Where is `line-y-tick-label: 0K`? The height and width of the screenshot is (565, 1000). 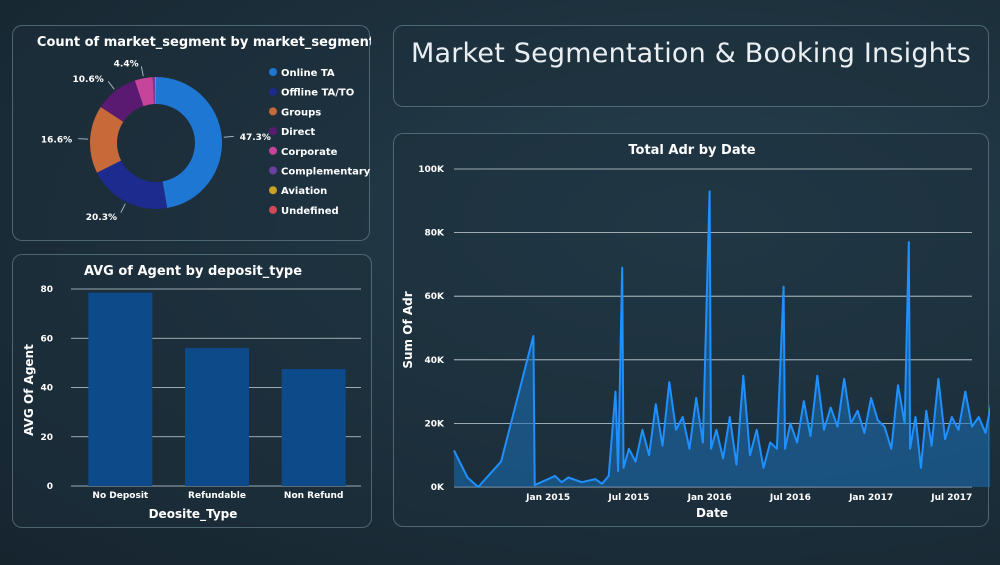
line-y-tick-label: 0K is located at coordinates (438, 488).